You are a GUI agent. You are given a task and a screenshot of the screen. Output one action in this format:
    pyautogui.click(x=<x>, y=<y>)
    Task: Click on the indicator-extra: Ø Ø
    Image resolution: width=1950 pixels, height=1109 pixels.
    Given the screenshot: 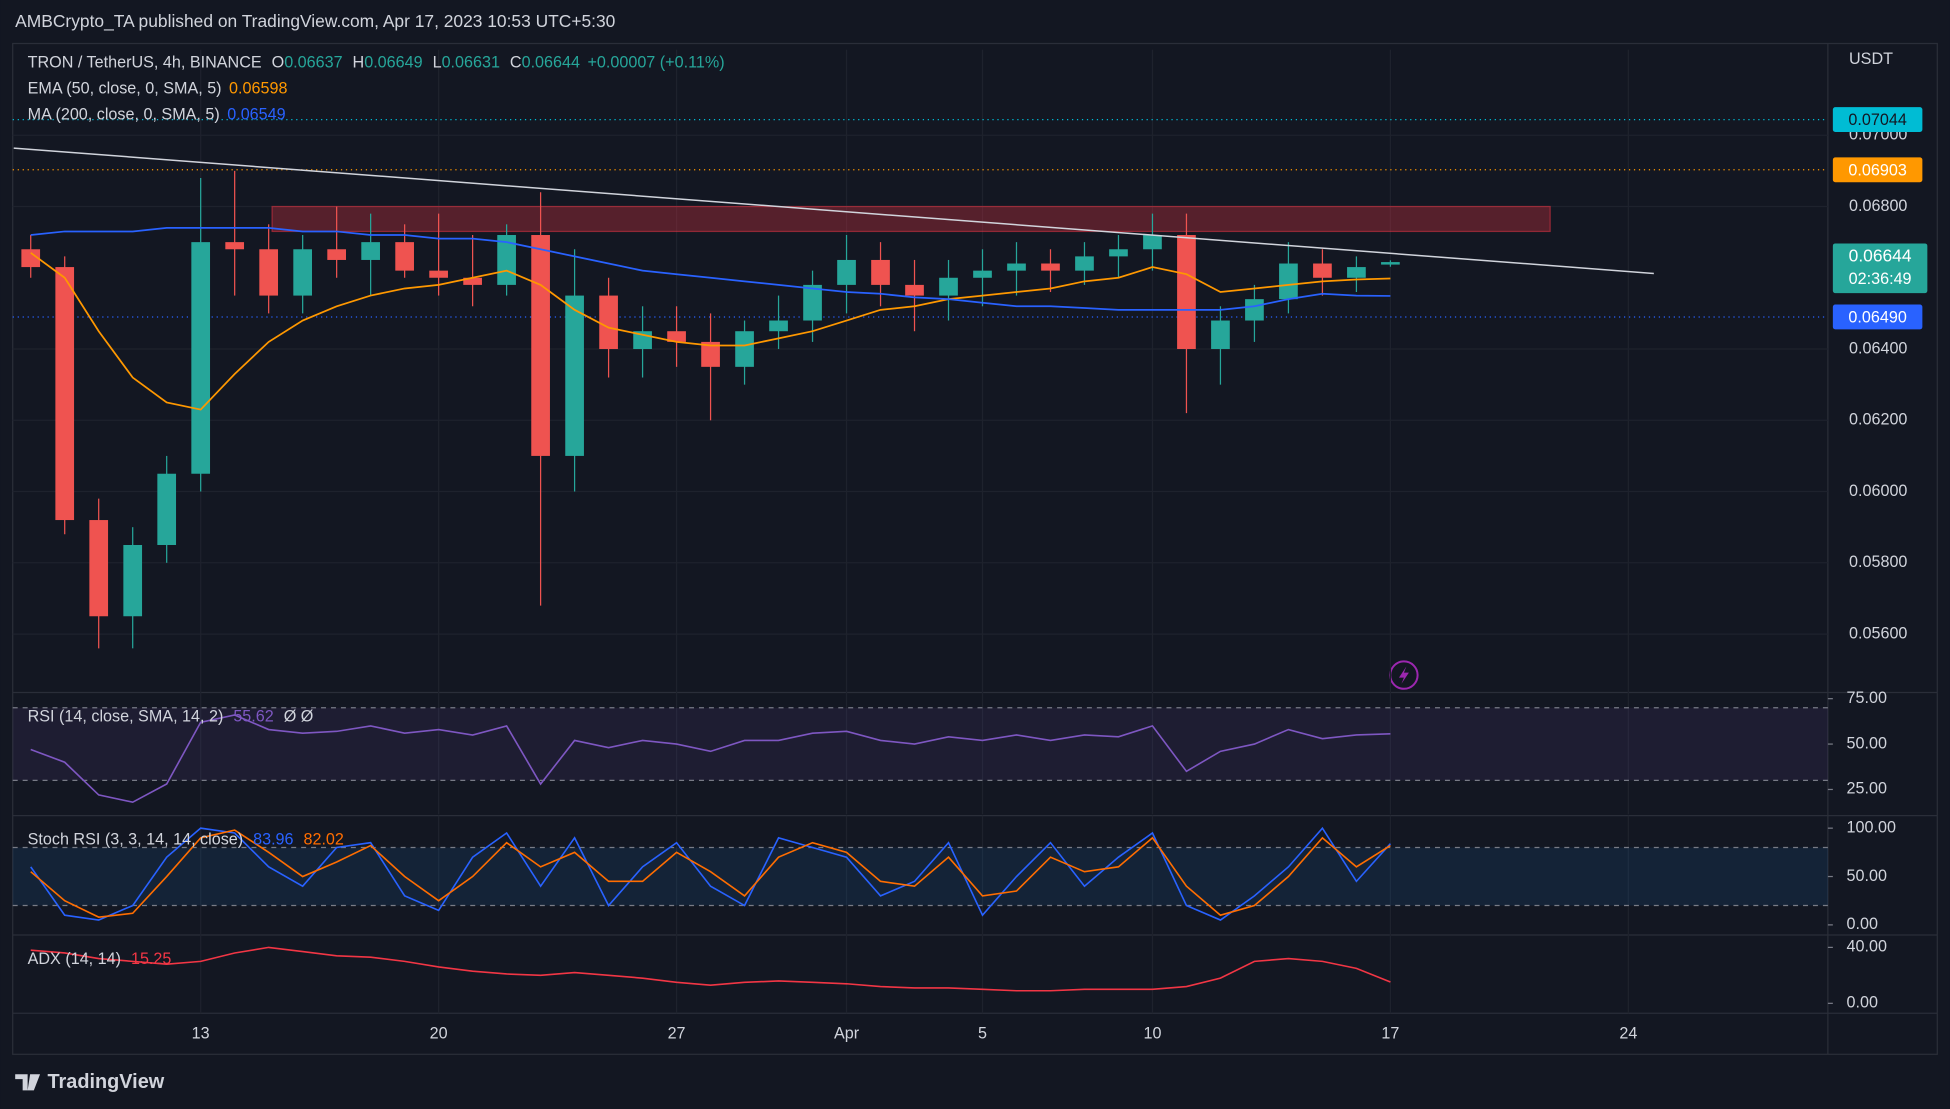 What is the action you would take?
    pyautogui.click(x=299, y=717)
    